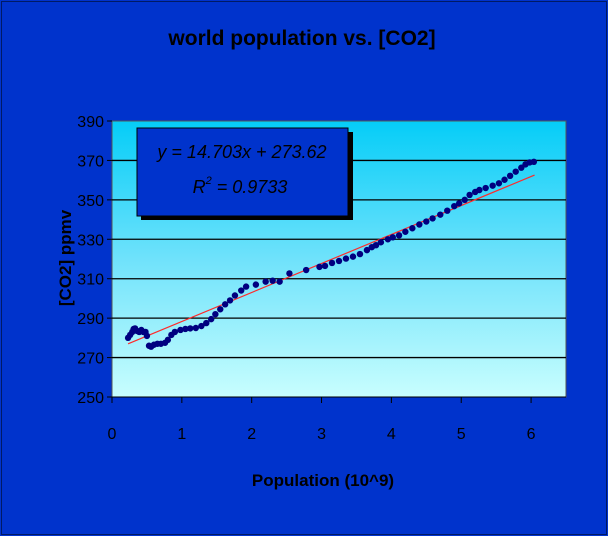 Image resolution: width=608 pixels, height=536 pixels. I want to click on equation-box, so click(242, 172).